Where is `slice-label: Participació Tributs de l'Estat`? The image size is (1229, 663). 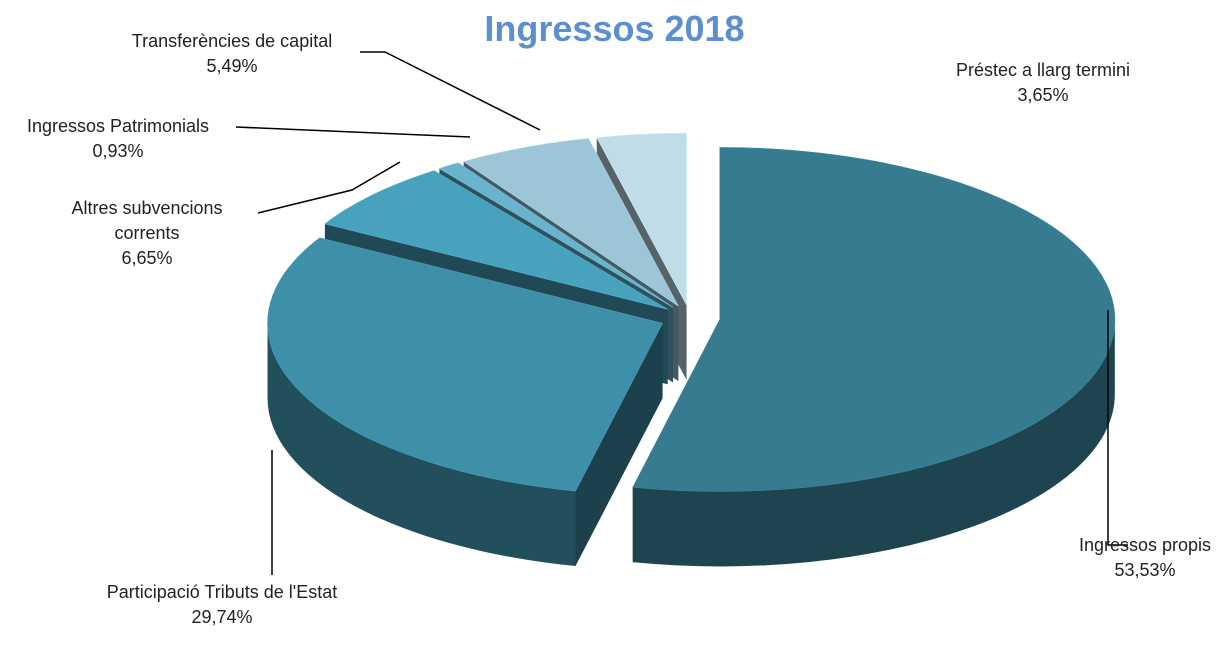 slice-label: Participació Tributs de l'Estat is located at coordinates (222, 592).